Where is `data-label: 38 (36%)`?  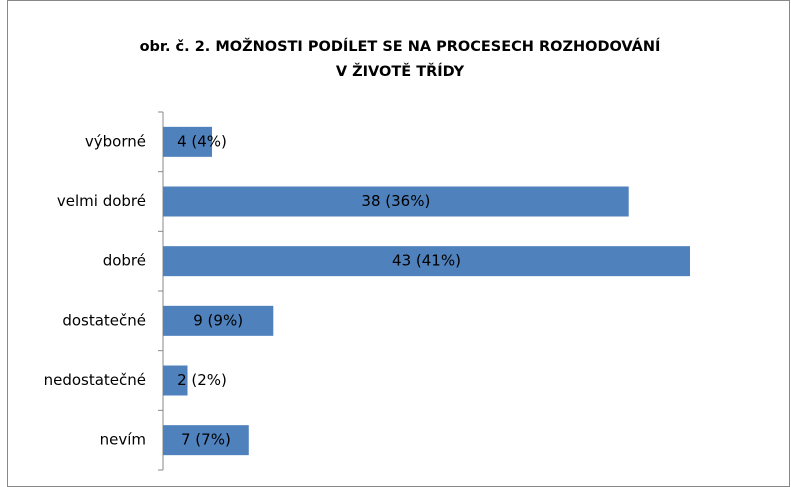
data-label: 38 (36%) is located at coordinates (395, 201).